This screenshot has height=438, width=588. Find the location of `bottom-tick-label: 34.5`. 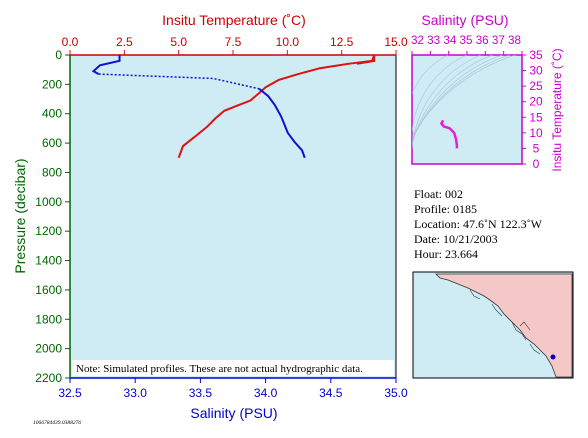

bottom-tick-label: 34.5 is located at coordinates (331, 393).